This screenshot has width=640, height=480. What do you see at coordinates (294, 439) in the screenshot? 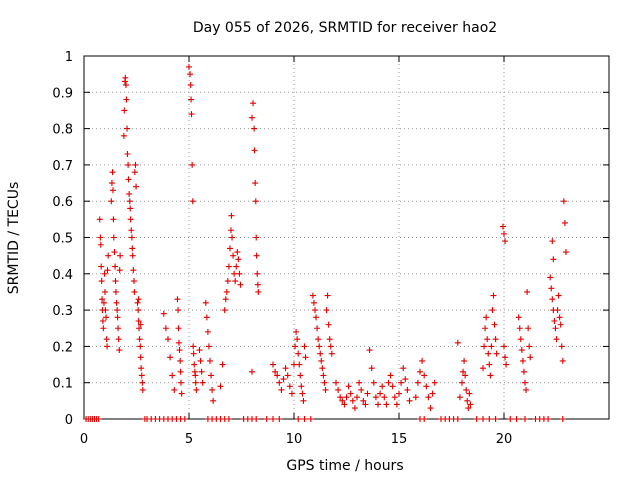
I see `x-tick-label: 10` at bounding box center [294, 439].